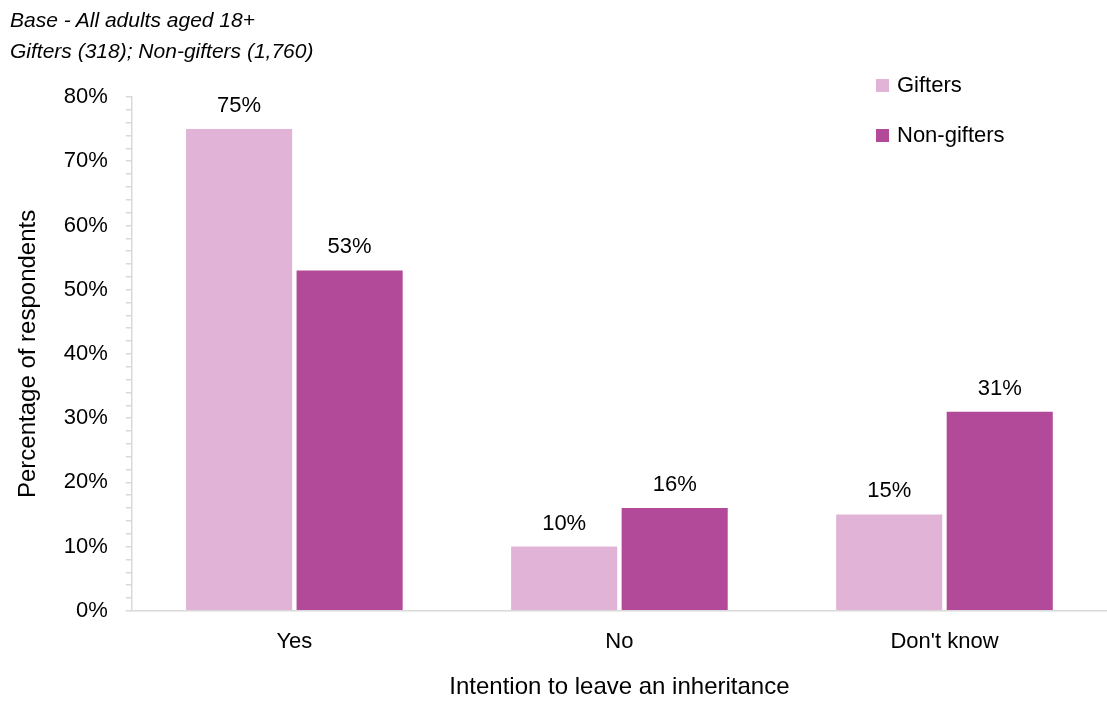 This screenshot has width=1107, height=704. I want to click on y-tick-label: 80%, so click(85, 96).